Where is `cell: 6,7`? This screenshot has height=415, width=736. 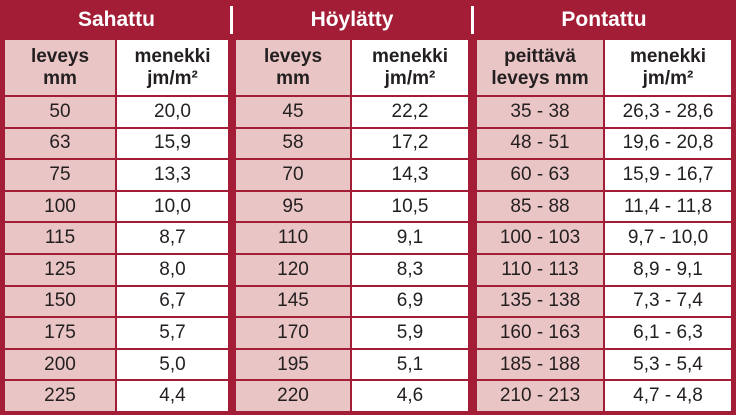
cell: 6,7 is located at coordinates (172, 301).